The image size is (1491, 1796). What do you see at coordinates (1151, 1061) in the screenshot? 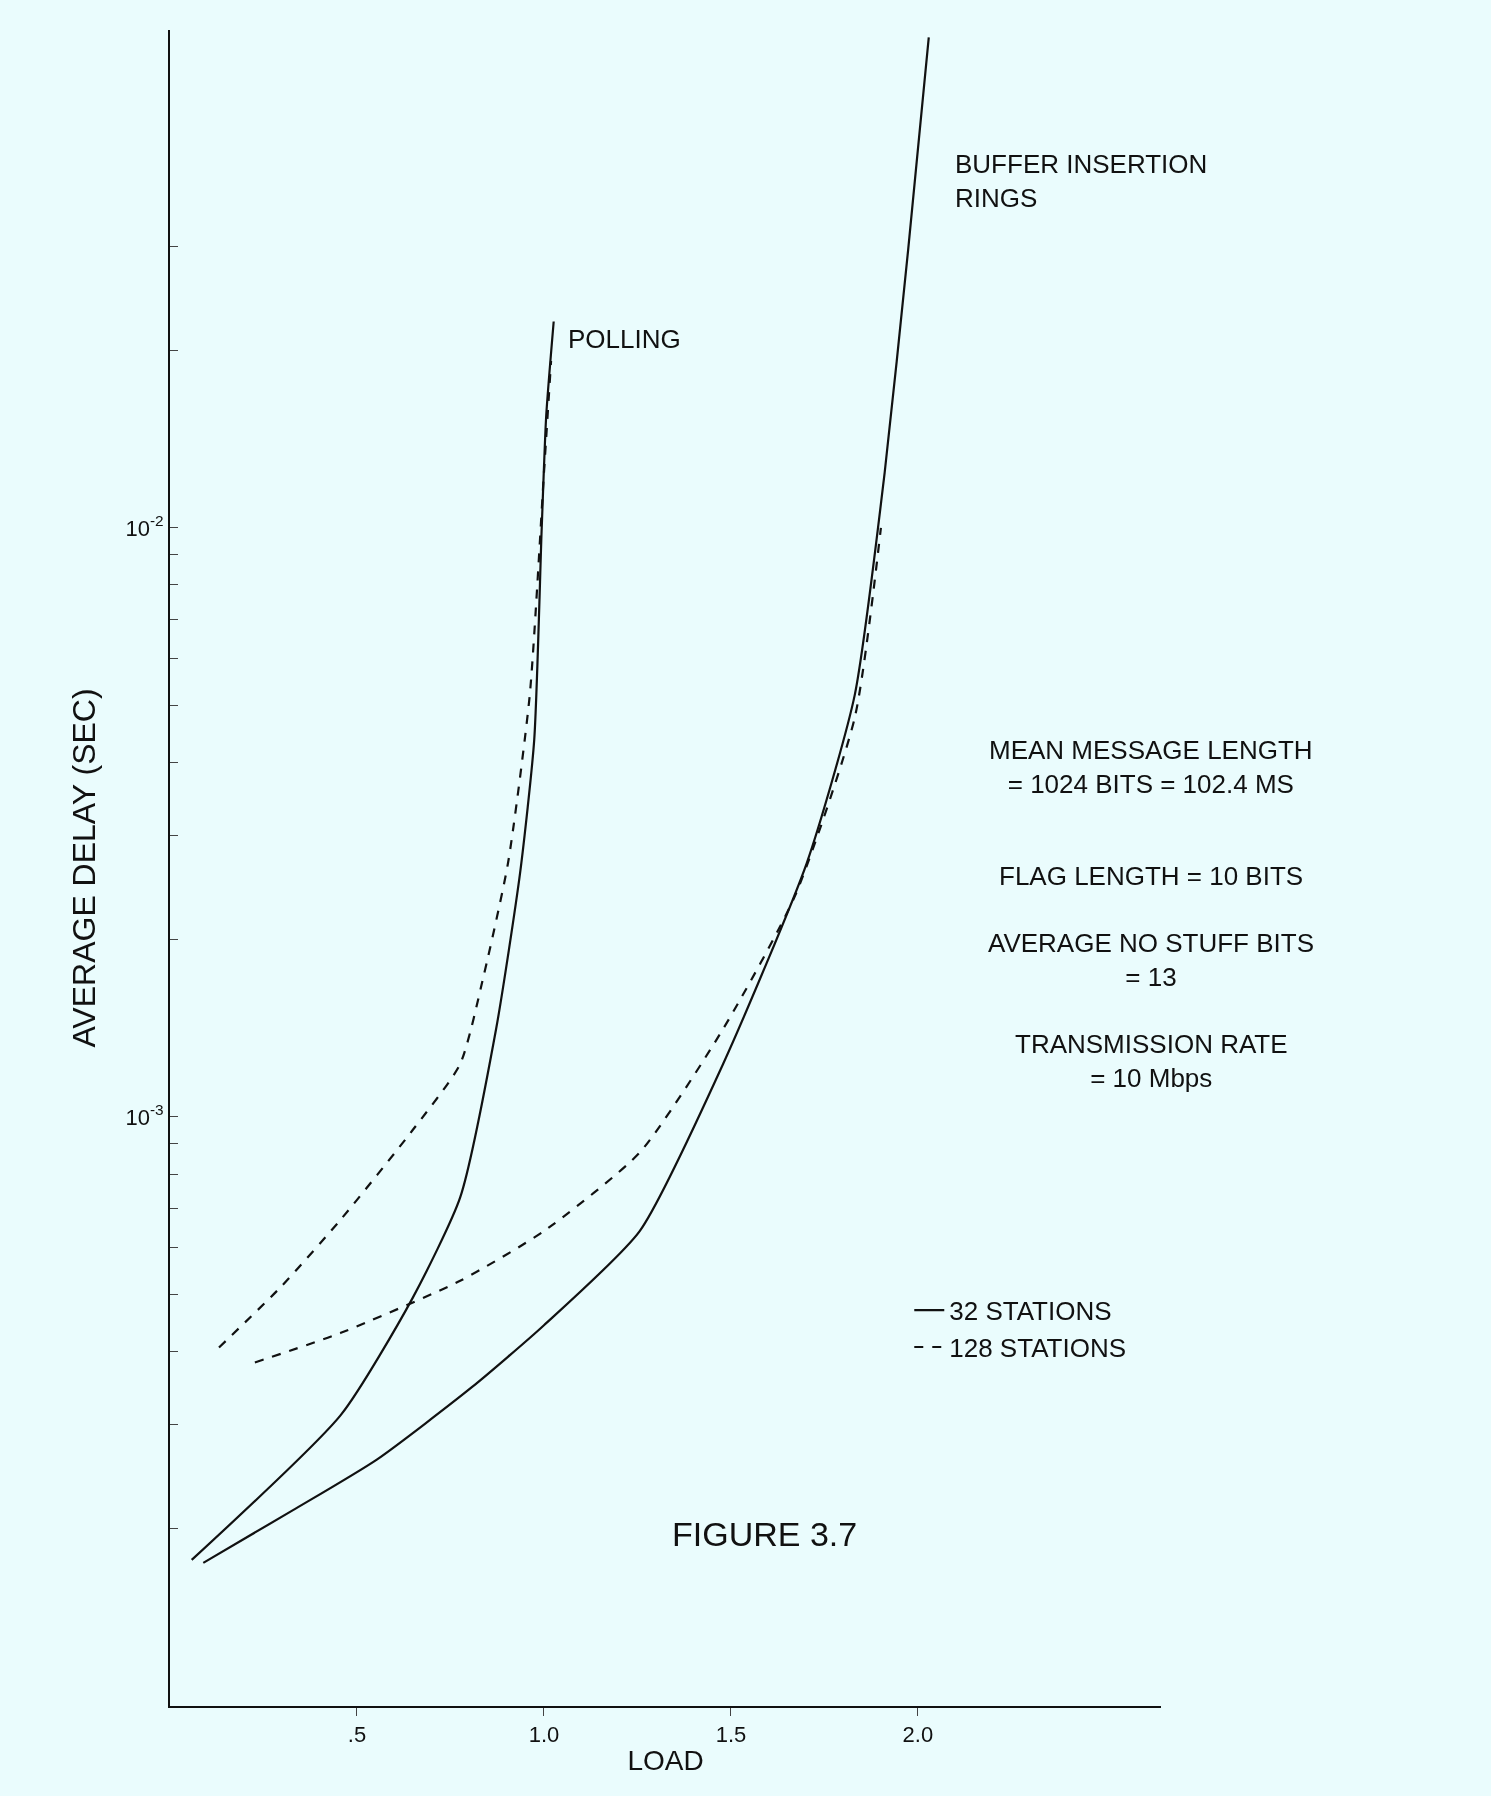
I see `annotation: TRANSMISSION RATE = 10 Mbps` at bounding box center [1151, 1061].